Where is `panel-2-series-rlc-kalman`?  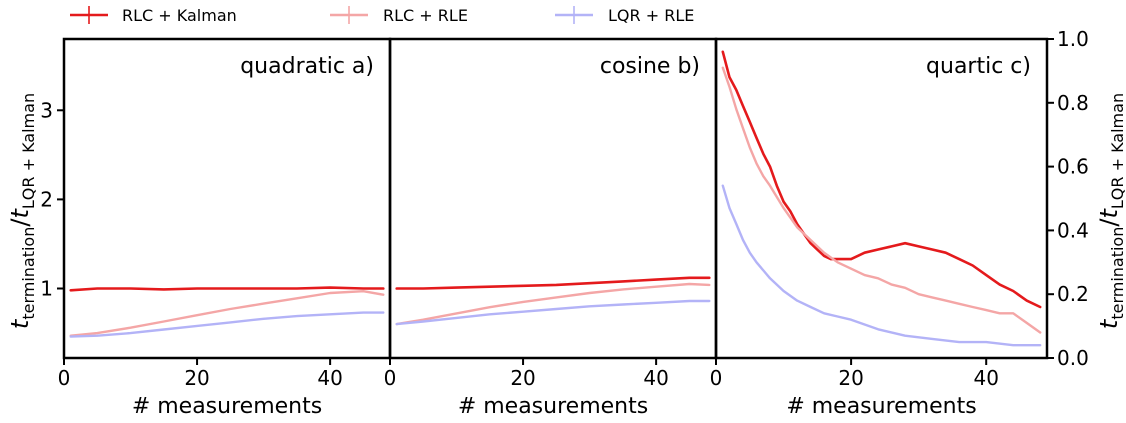
panel-2-series-rlc-kalman is located at coordinates (553, 283).